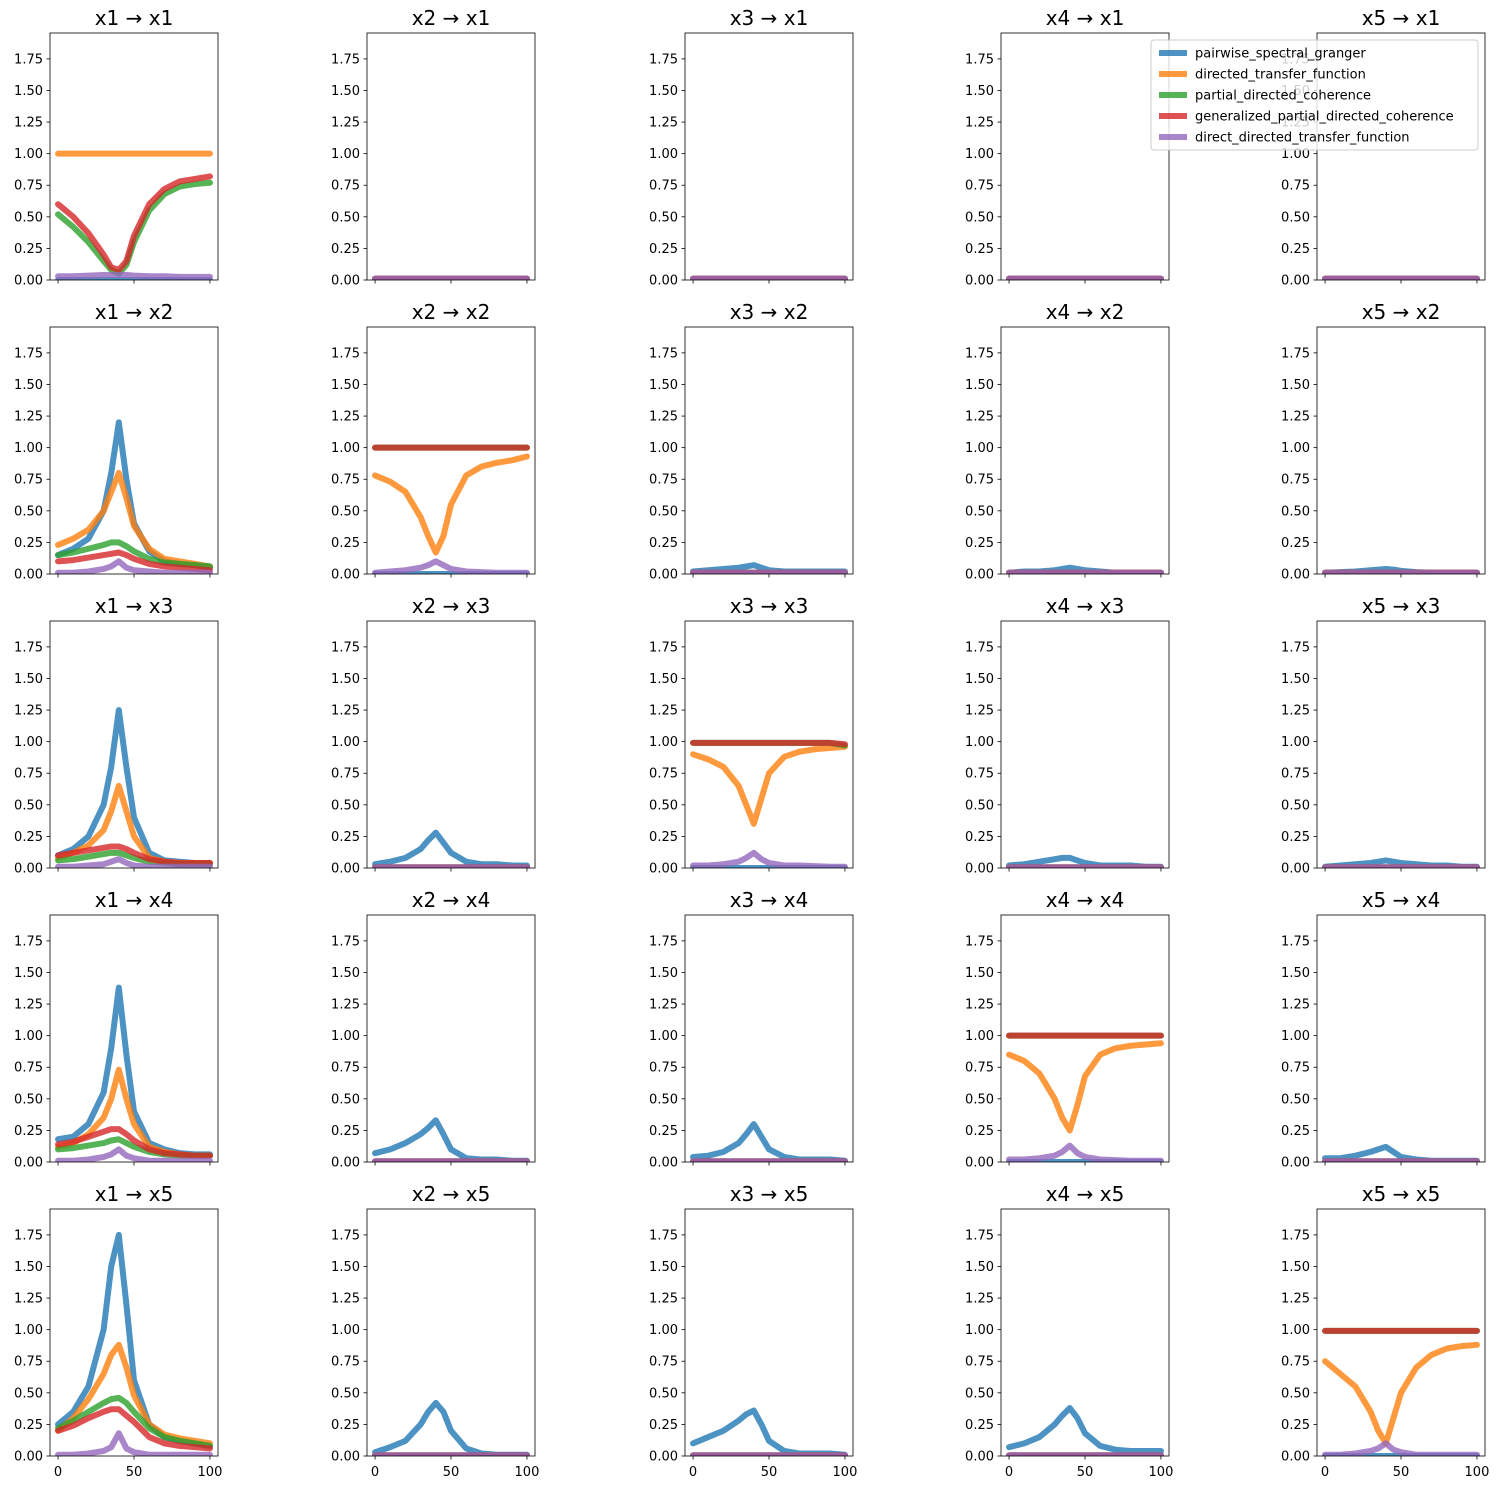 The image size is (1500, 1493). I want to click on legend-label: generalized_partial_directed_coherence, so click(1324, 117).